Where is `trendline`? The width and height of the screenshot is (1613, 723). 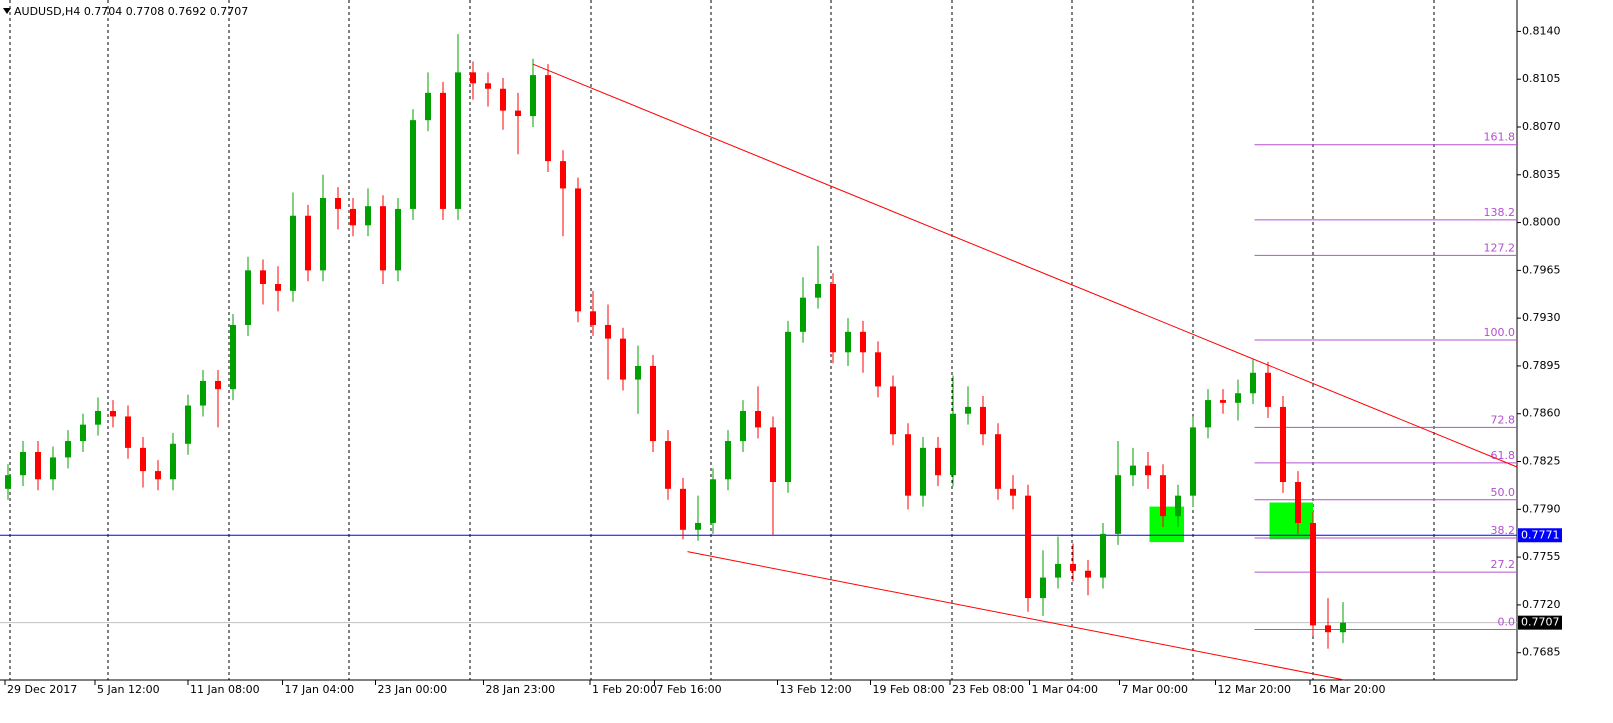
trendline is located at coordinates (1016, 616).